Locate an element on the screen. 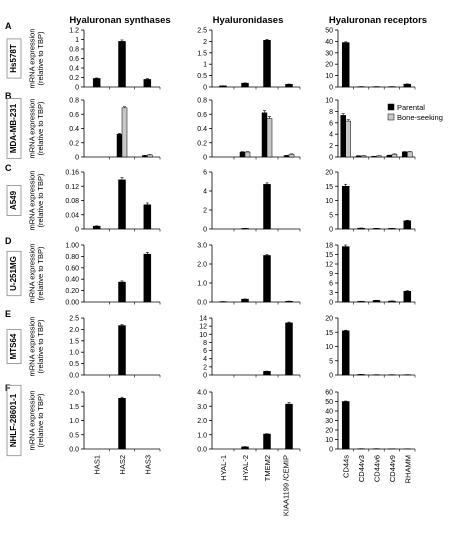  subplot-a-1: 0 0.2 0.4 0.6 0.8 1 1.2 is located at coordinates (115, 60).